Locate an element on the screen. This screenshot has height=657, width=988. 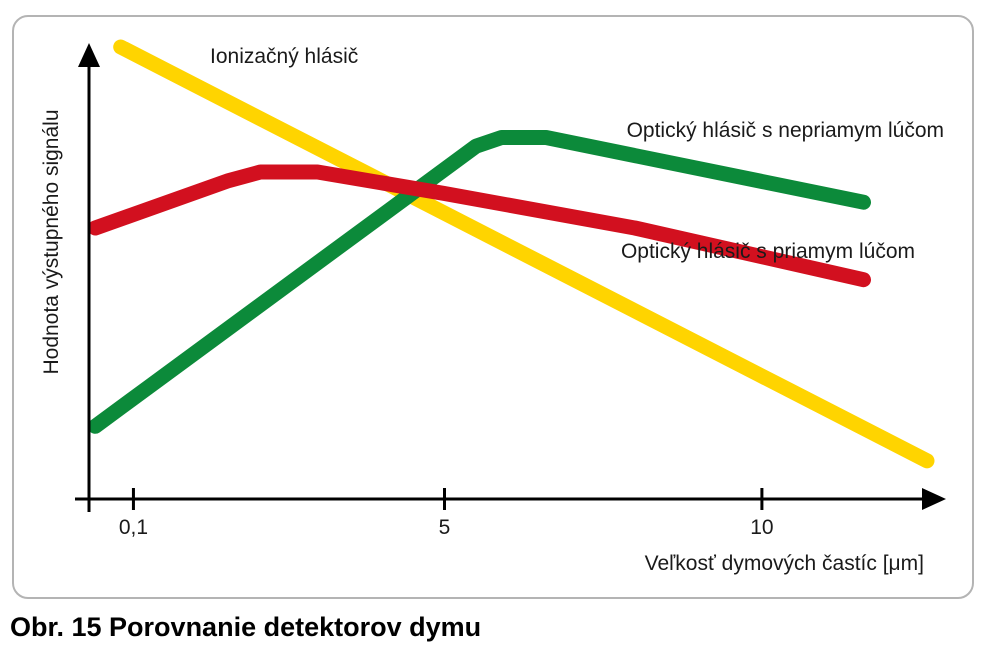
y-axis-arrow is located at coordinates (89, 55).